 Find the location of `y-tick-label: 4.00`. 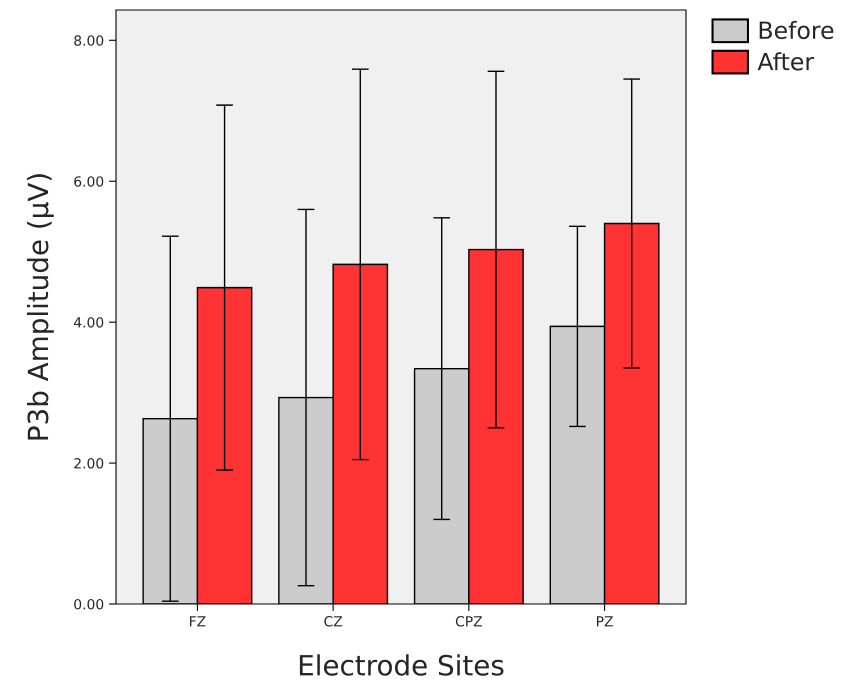

y-tick-label: 4.00 is located at coordinates (89, 322).